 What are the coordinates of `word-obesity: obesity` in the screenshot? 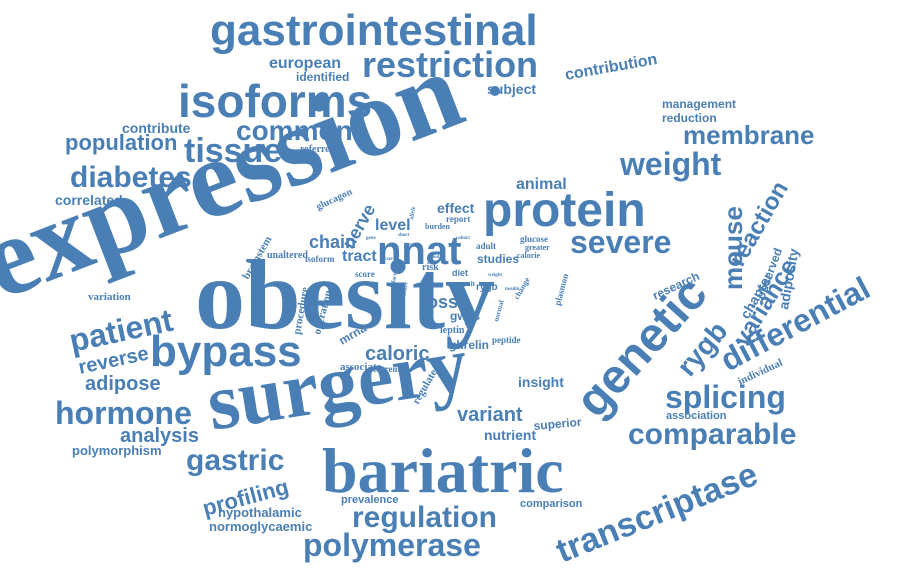 It's located at (345, 294).